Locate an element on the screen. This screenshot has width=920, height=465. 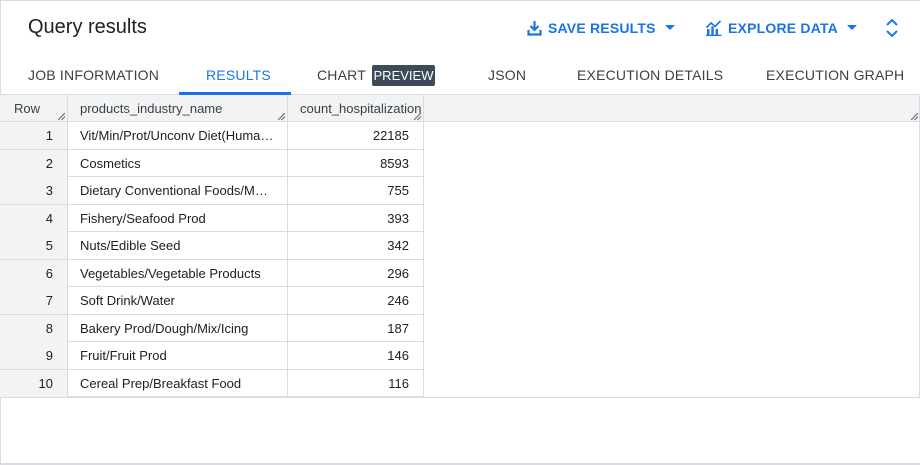
column-header-row: Row is located at coordinates (34, 108).